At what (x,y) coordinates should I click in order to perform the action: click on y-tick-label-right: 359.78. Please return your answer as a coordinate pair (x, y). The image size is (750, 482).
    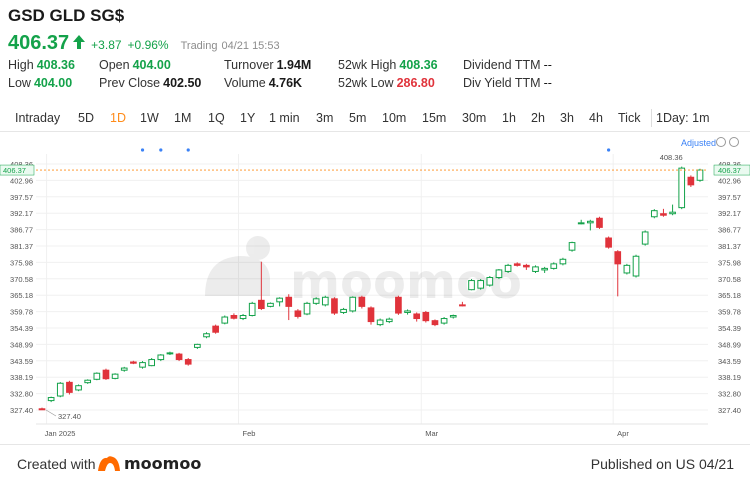
    Looking at the image, I should click on (729, 312).